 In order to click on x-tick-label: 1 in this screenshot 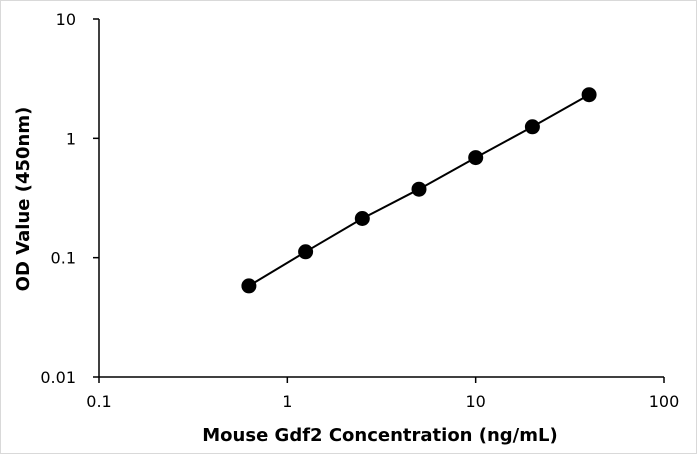, I will do `click(287, 401)`.